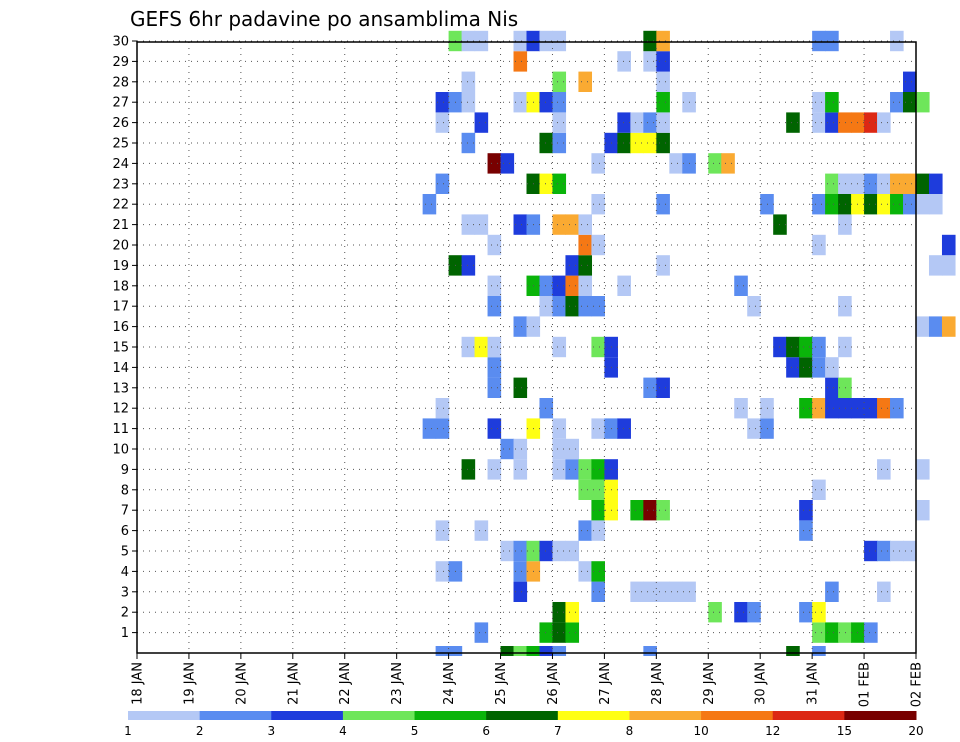  I want to click on y-tick-label: 17, so click(120, 307).